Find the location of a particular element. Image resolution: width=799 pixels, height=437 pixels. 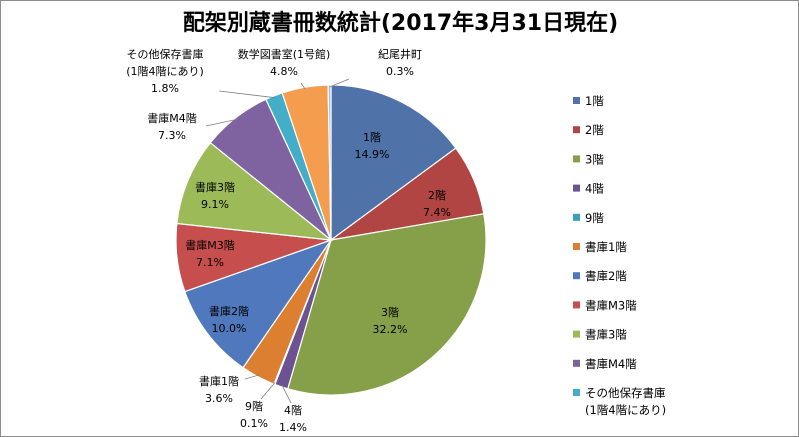

legend-item-2: 2階 is located at coordinates (588, 130).